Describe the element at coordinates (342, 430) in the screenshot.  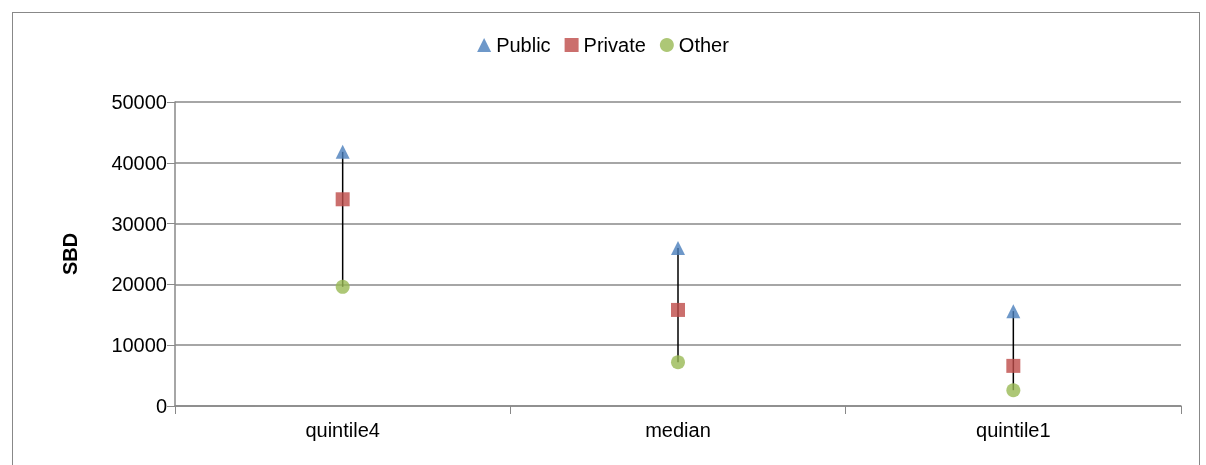
I see `x-tick-label: quintile4` at that location.